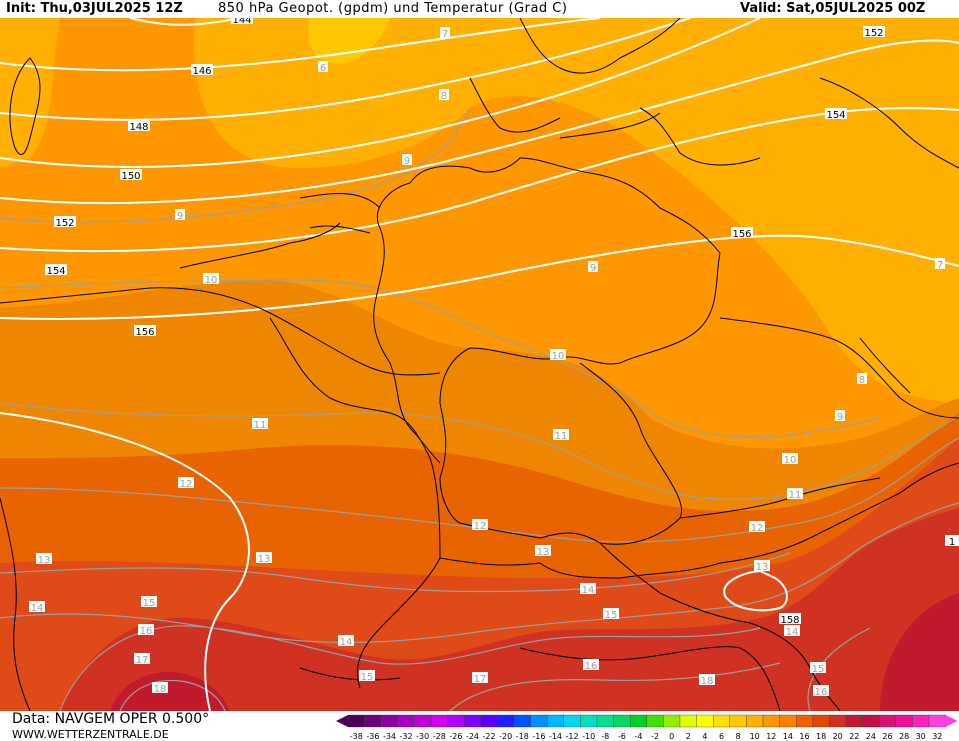 The width and height of the screenshot is (959, 741). What do you see at coordinates (455, 736) in the screenshot?
I see `legend-tick-label: -26` at bounding box center [455, 736].